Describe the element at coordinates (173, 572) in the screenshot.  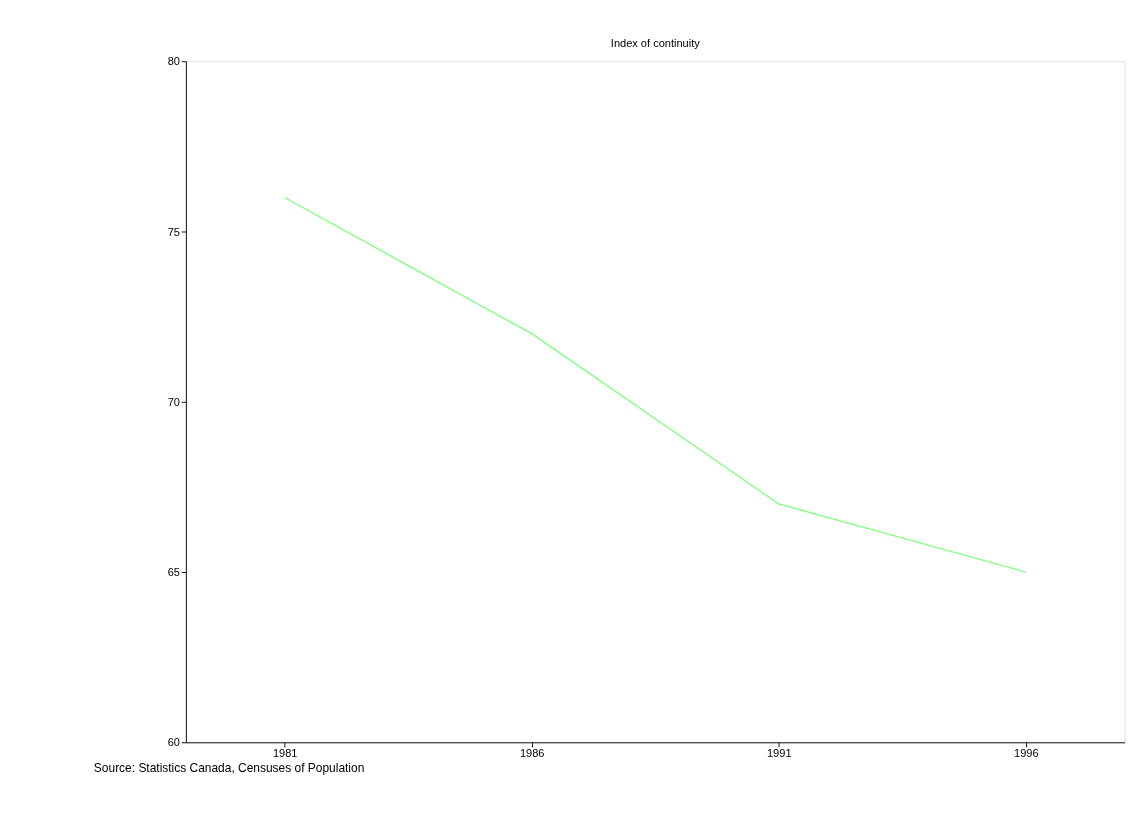
I see `y-tick-label: 65` at that location.